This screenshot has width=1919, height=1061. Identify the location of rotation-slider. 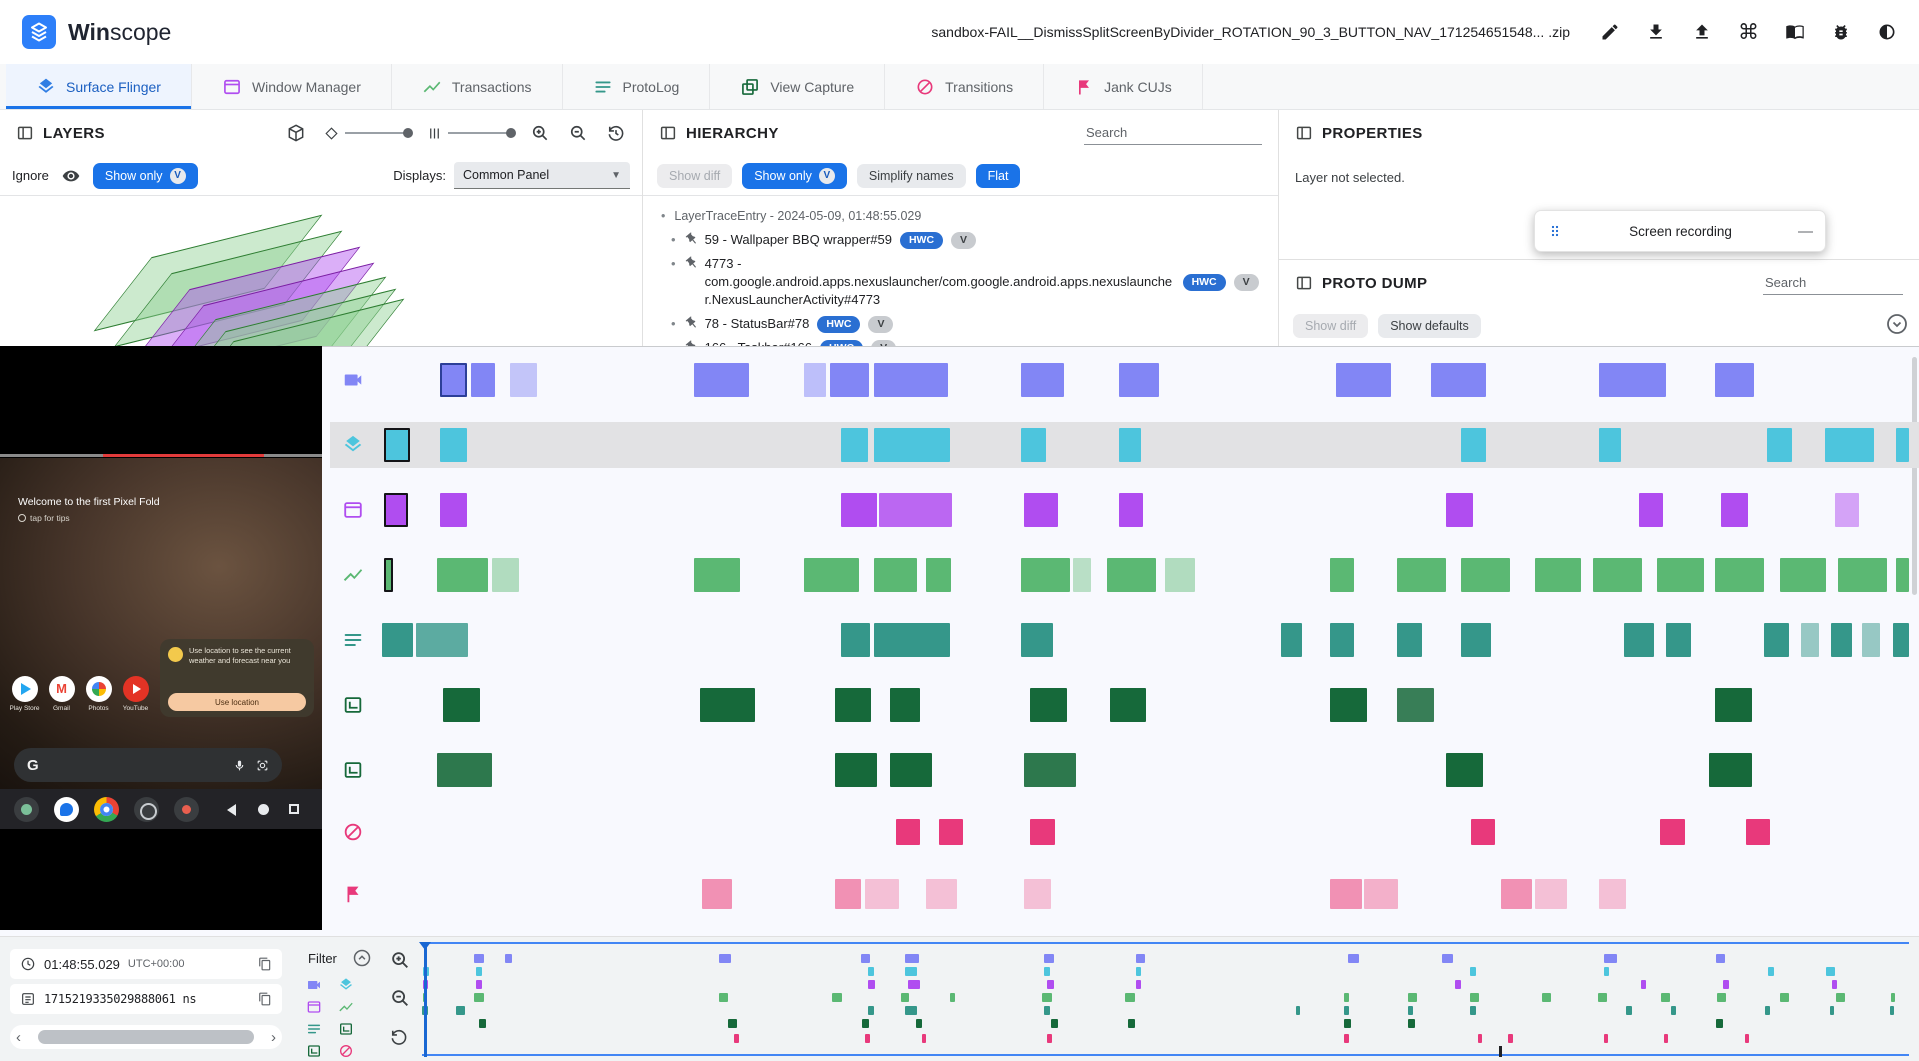
(368, 133).